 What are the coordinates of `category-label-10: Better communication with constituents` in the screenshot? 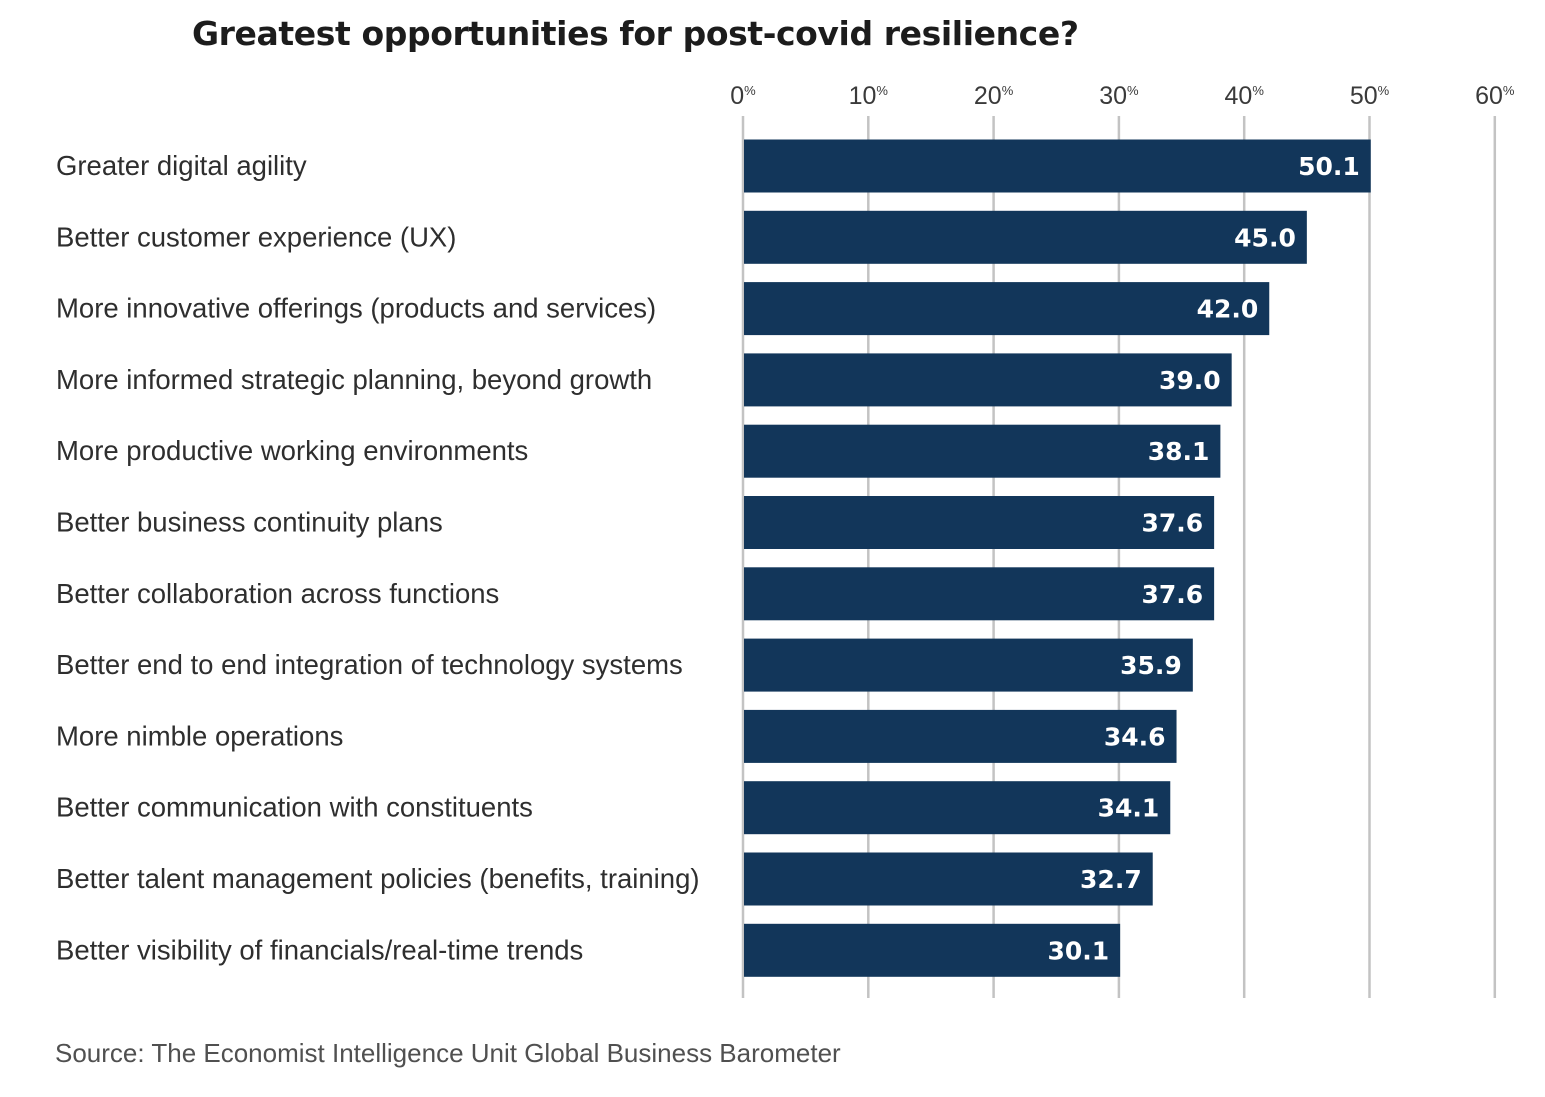 It's located at (294, 807).